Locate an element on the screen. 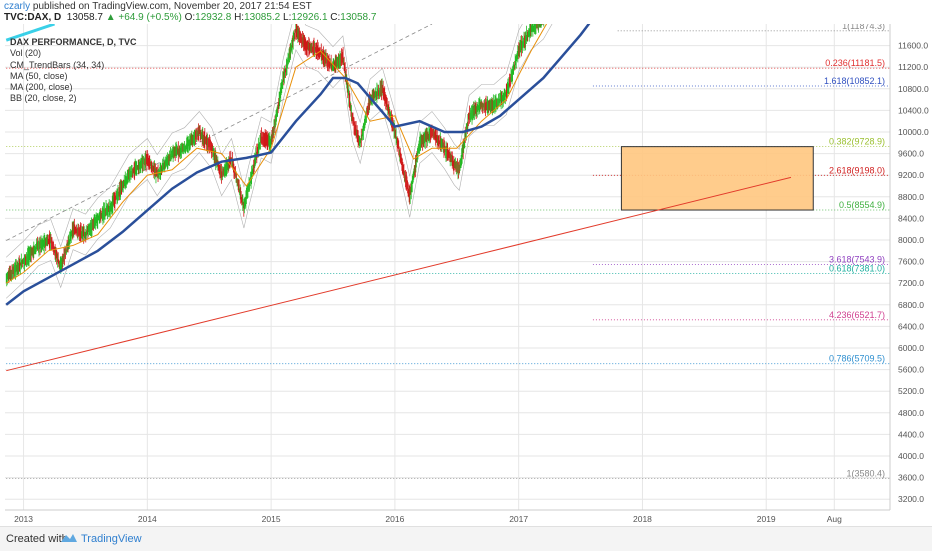 This screenshot has height=551, width=932. y-tick-label: 11200.0 is located at coordinates (913, 67).